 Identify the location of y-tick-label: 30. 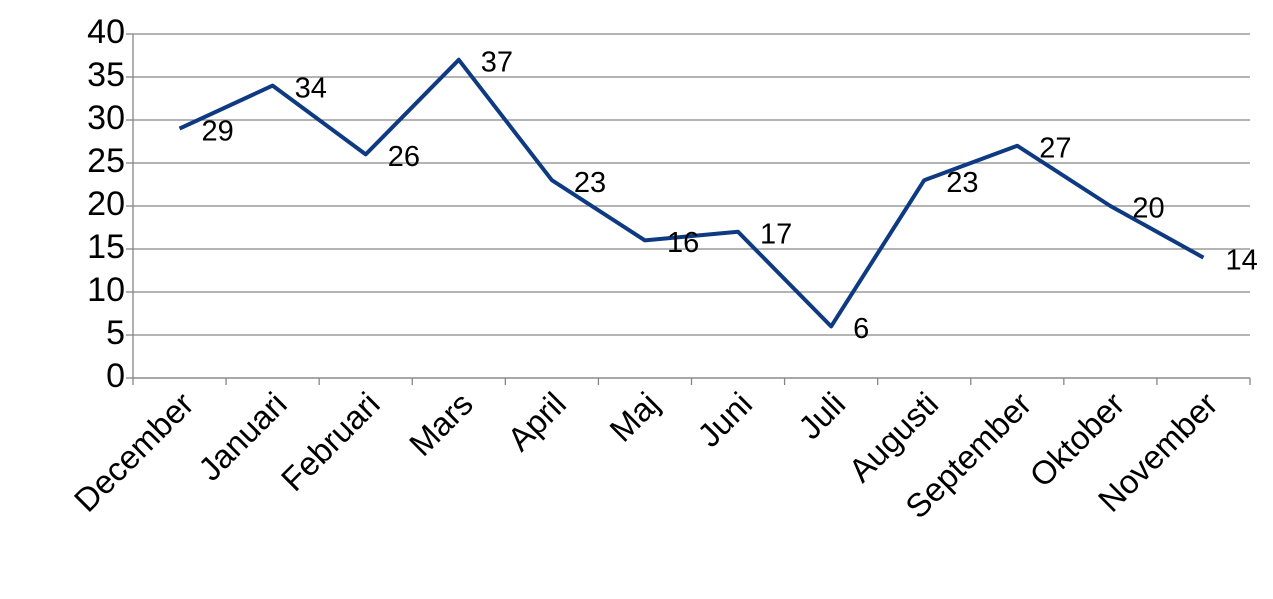
(106, 118).